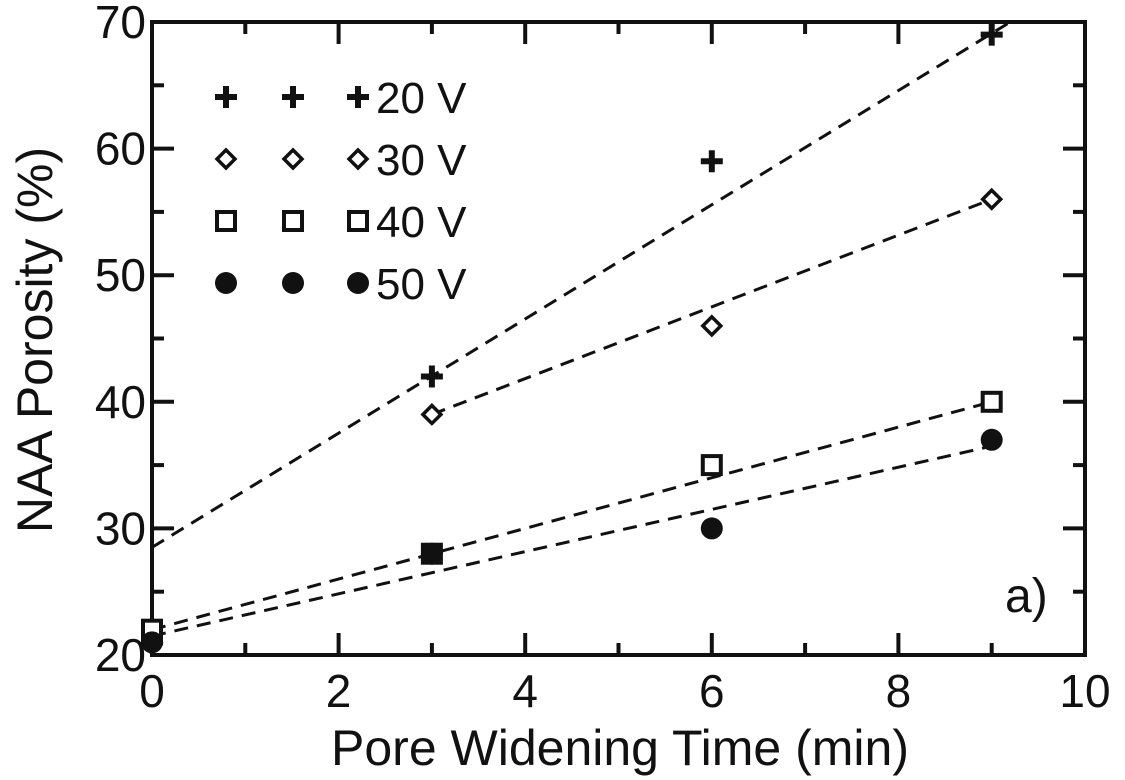 This screenshot has width=1125, height=780. I want to click on legend-label: 20 V, so click(421, 98).